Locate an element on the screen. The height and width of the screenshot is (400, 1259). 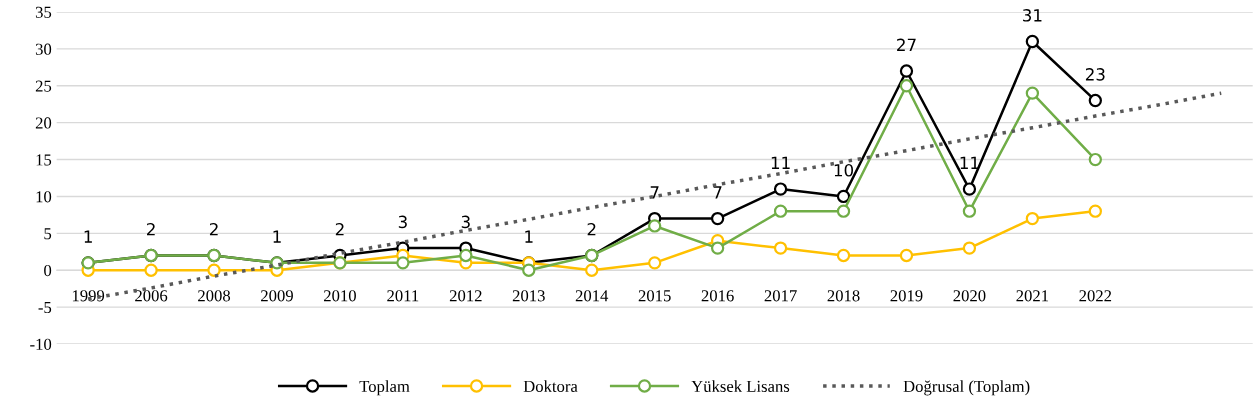
x-tick-label: 2016 is located at coordinates (717, 296).